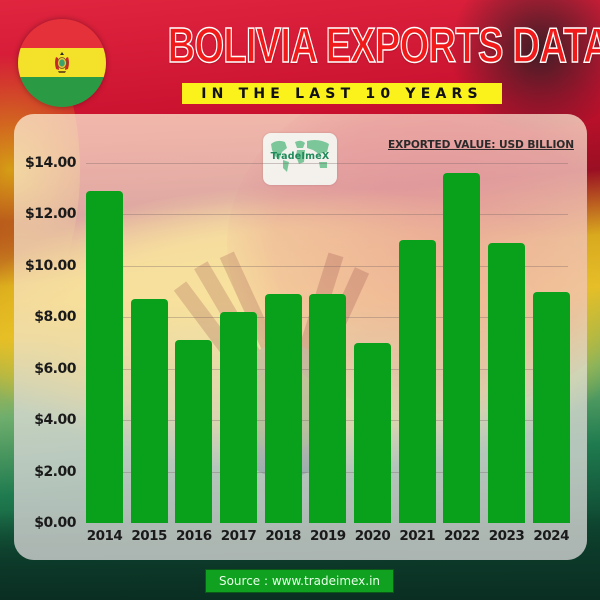 This screenshot has width=600, height=600. Describe the element at coordinates (551, 536) in the screenshot. I see `x-axis-tick-label: 2024` at that location.